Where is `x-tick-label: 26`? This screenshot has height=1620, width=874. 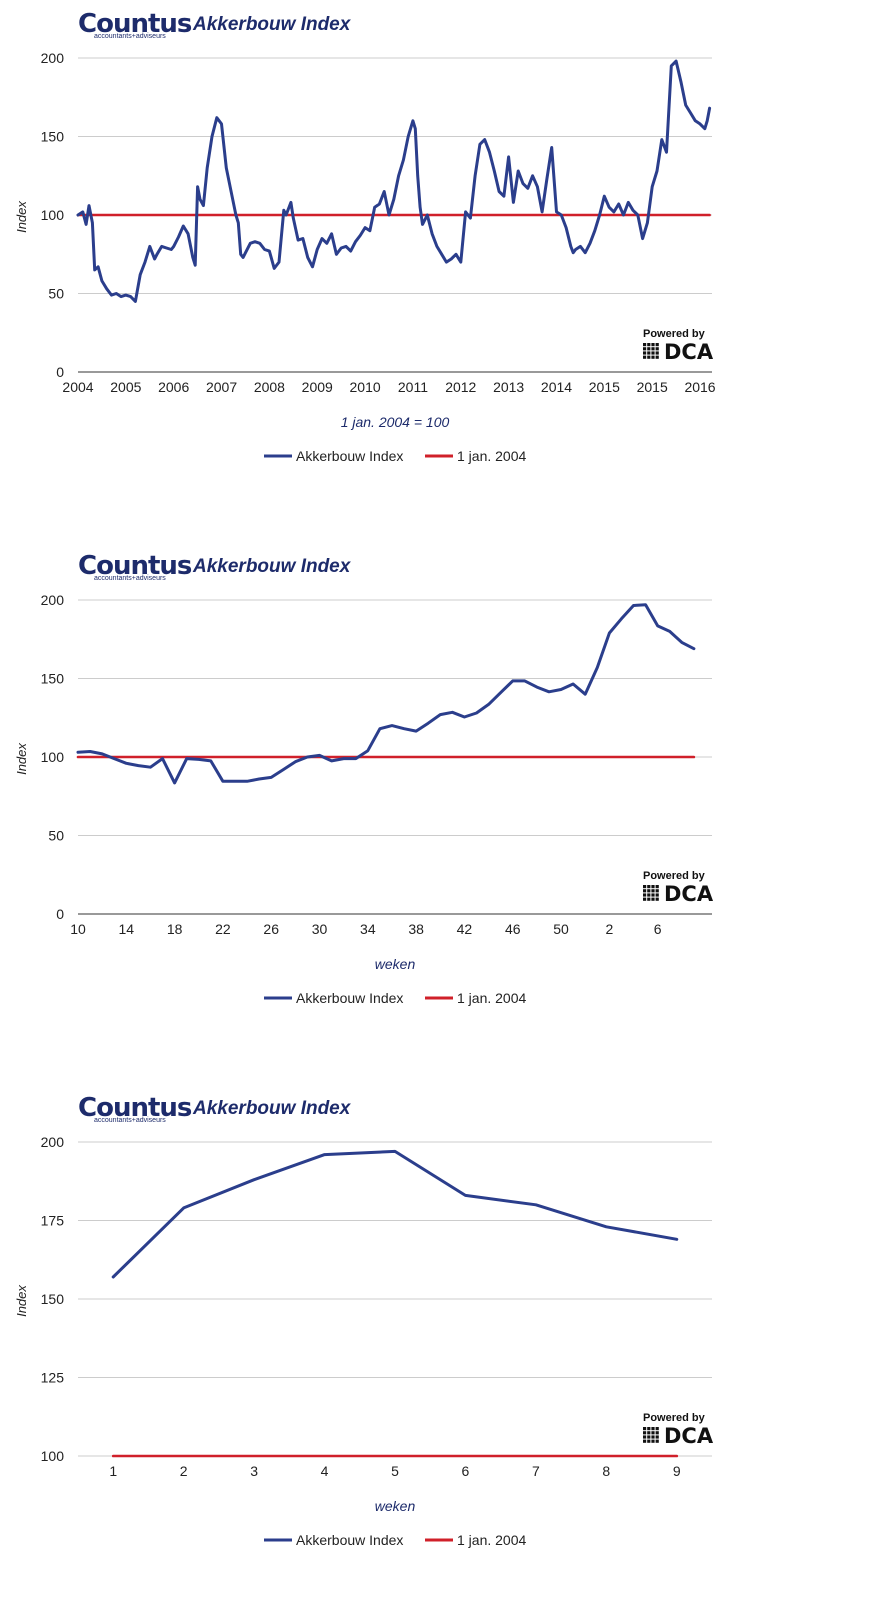 x-tick-label: 26 is located at coordinates (271, 929).